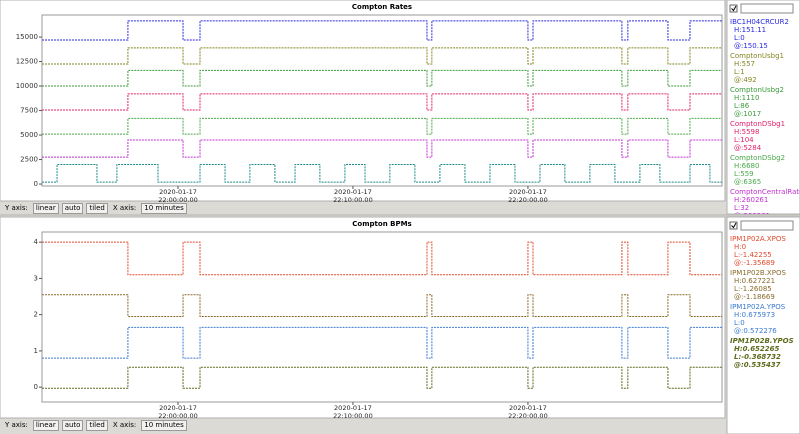 This screenshot has height=434, width=800. What do you see at coordinates (381, 224) in the screenshot?
I see `chart-title: Compton BPMs` at bounding box center [381, 224].